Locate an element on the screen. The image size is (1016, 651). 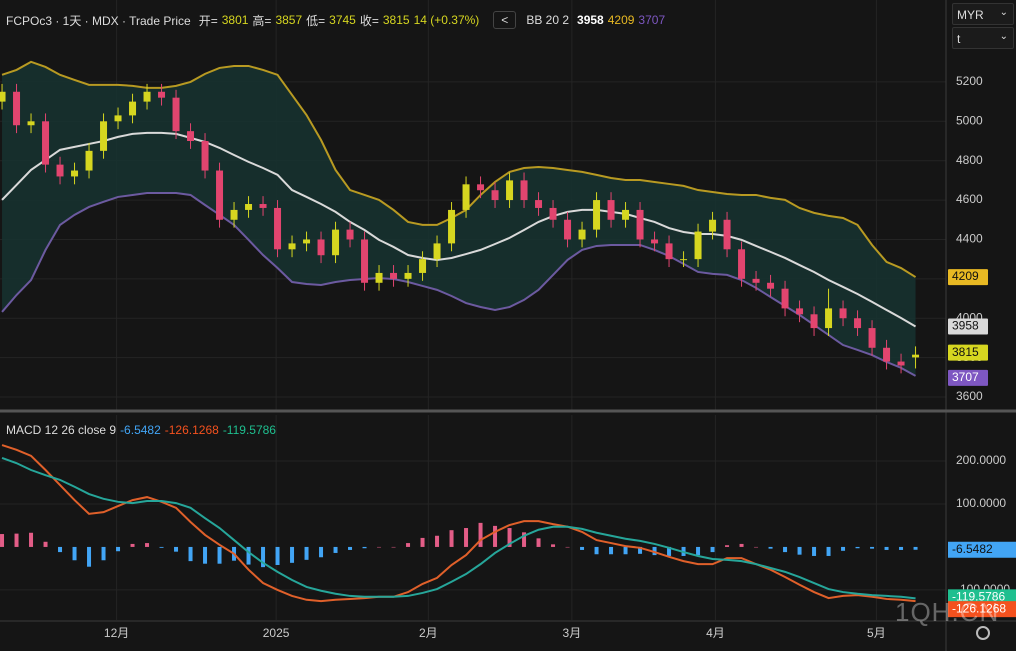
x-tick-label: 5月 is located at coordinates (876, 633).